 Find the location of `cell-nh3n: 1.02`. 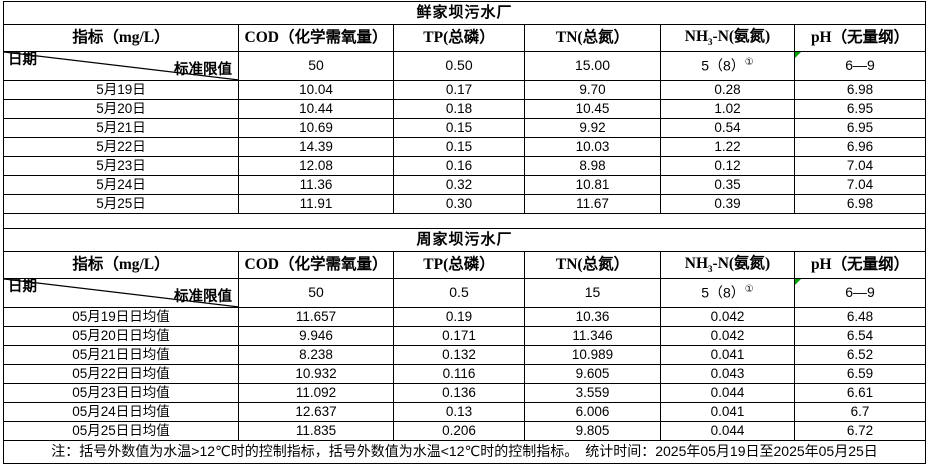

cell-nh3n: 1.02 is located at coordinates (727, 109).